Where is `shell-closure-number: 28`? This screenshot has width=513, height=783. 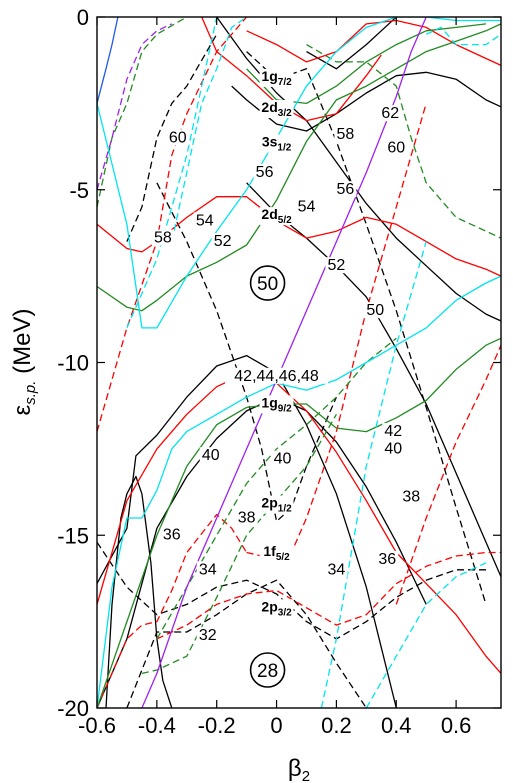 shell-closure-number: 28 is located at coordinates (267, 671).